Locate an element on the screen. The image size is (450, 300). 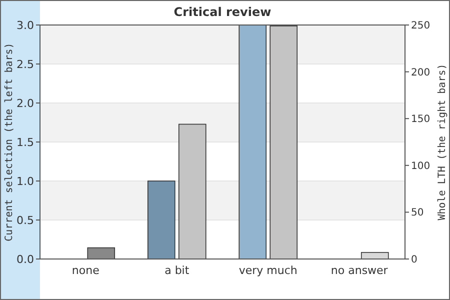
y-tick-label: 2.5 is located at coordinates (25, 64).